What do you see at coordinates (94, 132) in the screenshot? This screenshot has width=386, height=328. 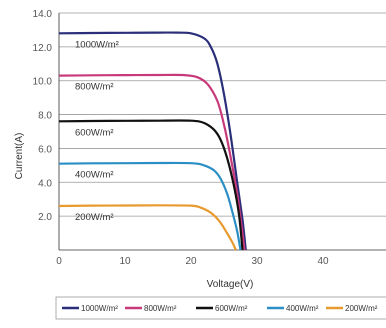 I see `curve-label: 600W/m²` at bounding box center [94, 132].